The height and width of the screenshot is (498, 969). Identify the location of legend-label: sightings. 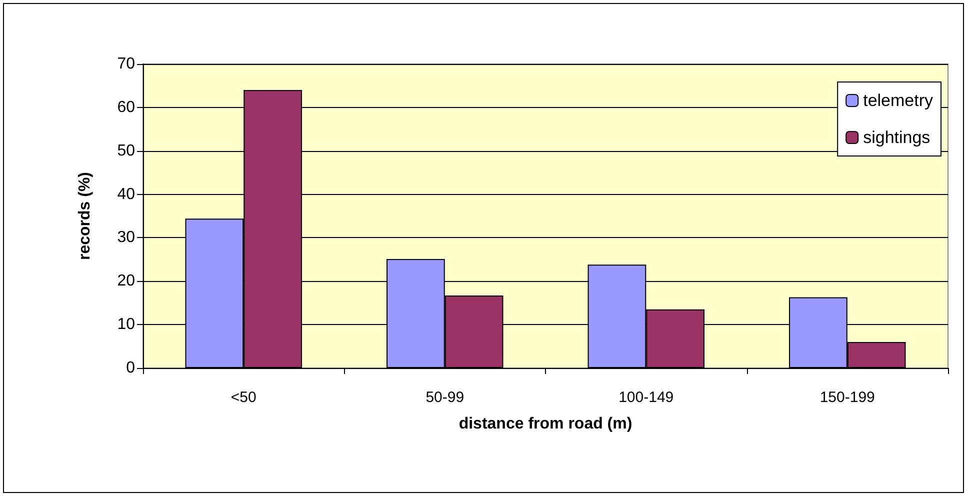
(896, 137).